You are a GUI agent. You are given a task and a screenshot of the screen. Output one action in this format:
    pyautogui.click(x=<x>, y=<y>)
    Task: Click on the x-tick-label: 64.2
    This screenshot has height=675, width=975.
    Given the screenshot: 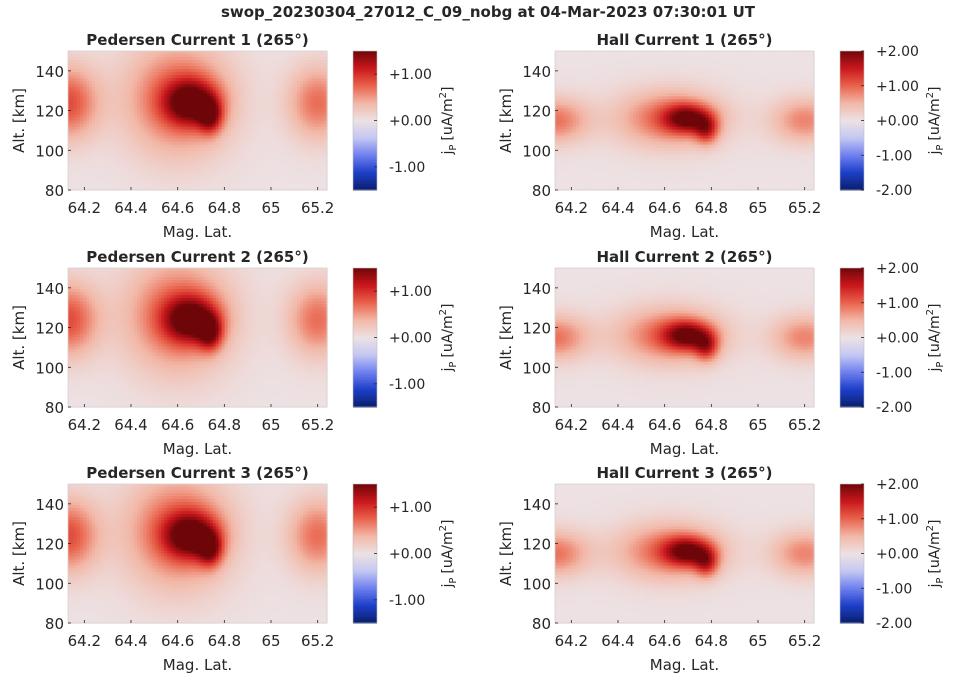 What is the action you would take?
    pyautogui.click(x=84, y=208)
    